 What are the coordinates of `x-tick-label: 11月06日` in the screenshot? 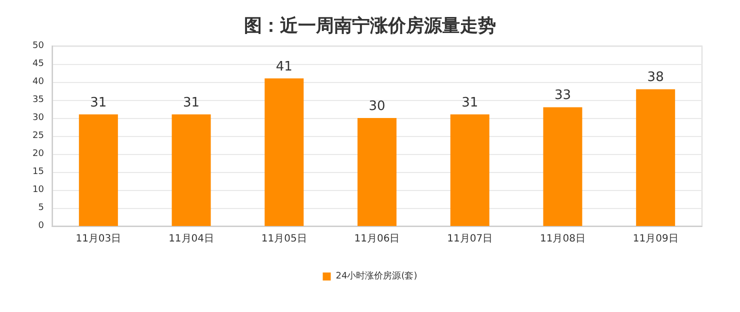 It's located at (377, 239).